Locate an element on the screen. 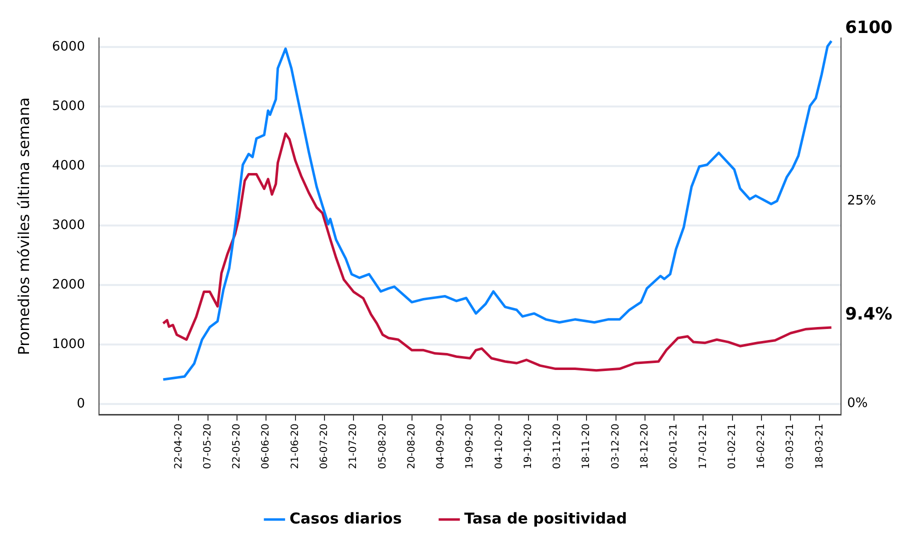 This screenshot has width=912, height=545. y-tick-label: 2000 is located at coordinates (69, 284).